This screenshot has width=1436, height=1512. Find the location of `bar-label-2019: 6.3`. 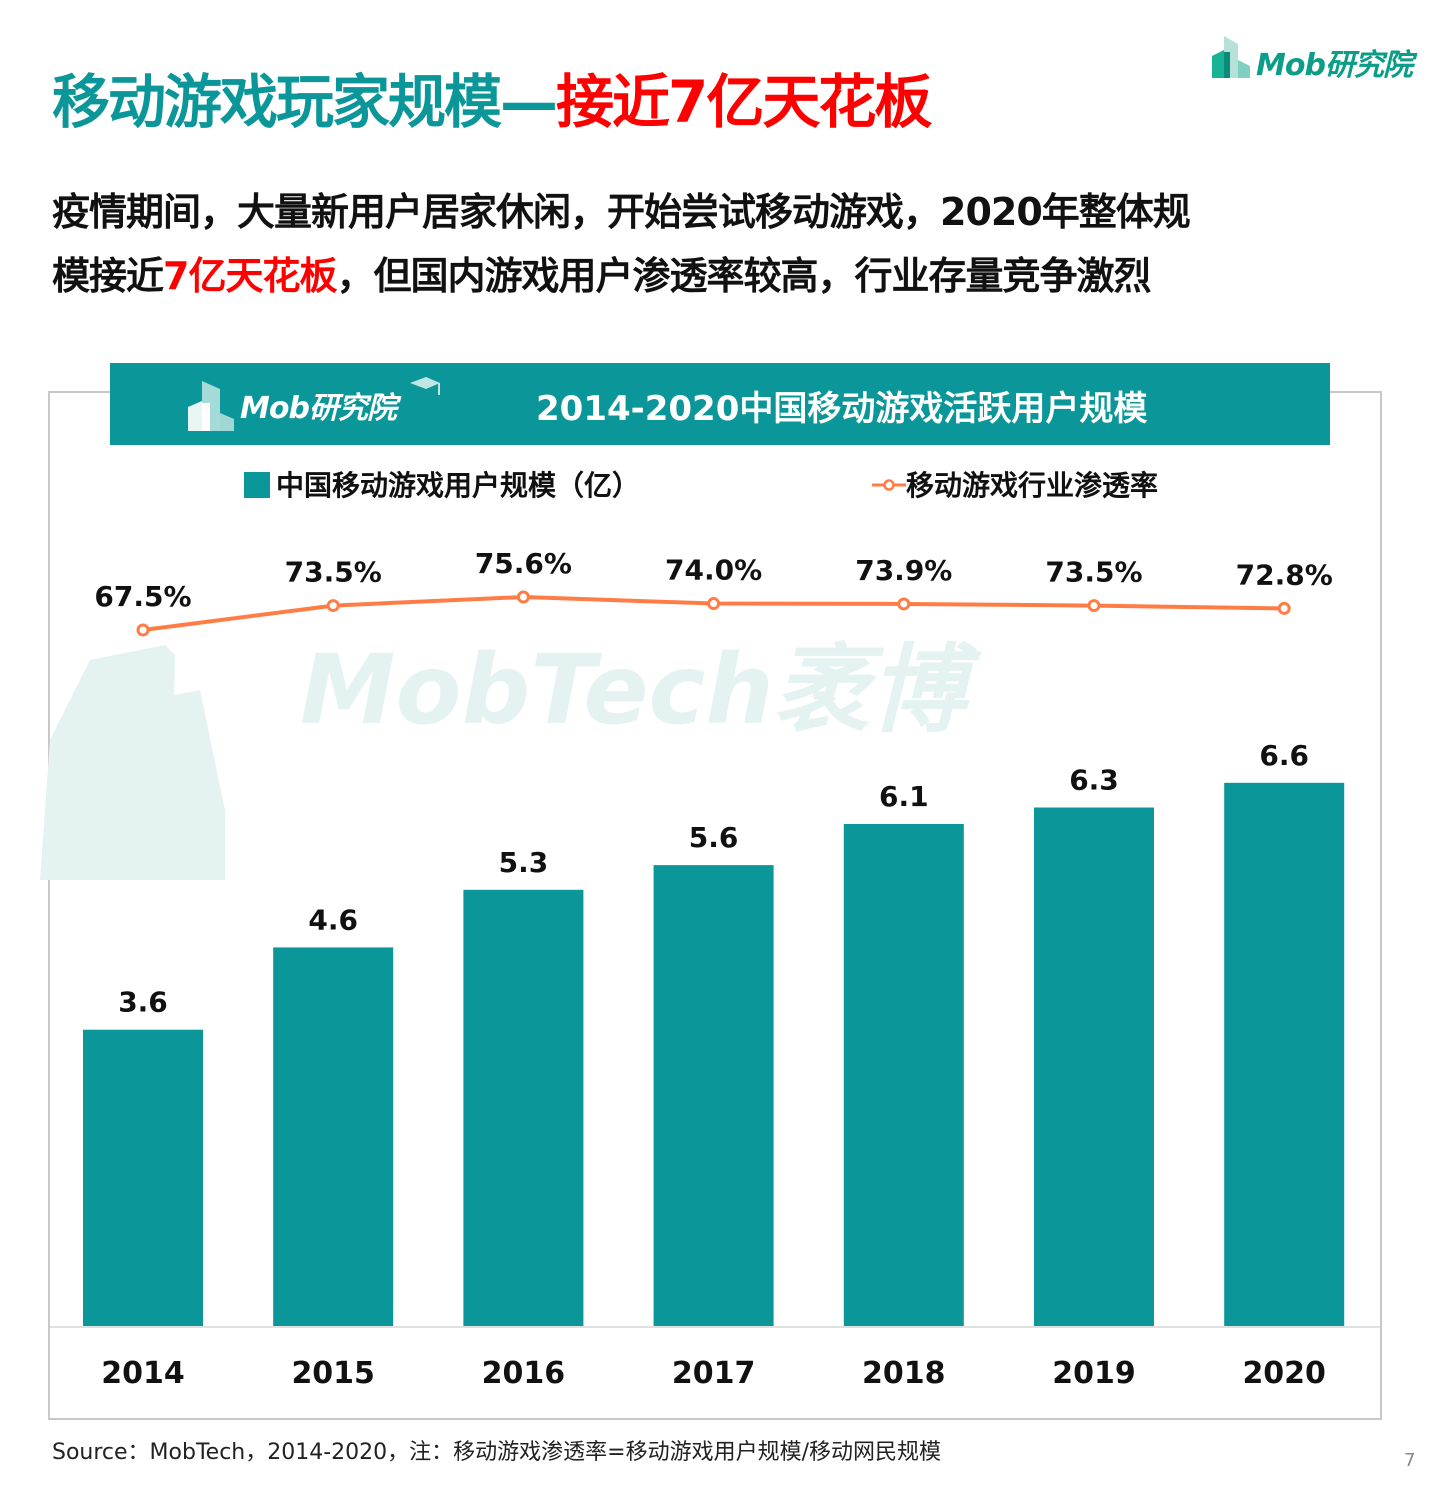

bar-label-2019: 6.3 is located at coordinates (1094, 780).